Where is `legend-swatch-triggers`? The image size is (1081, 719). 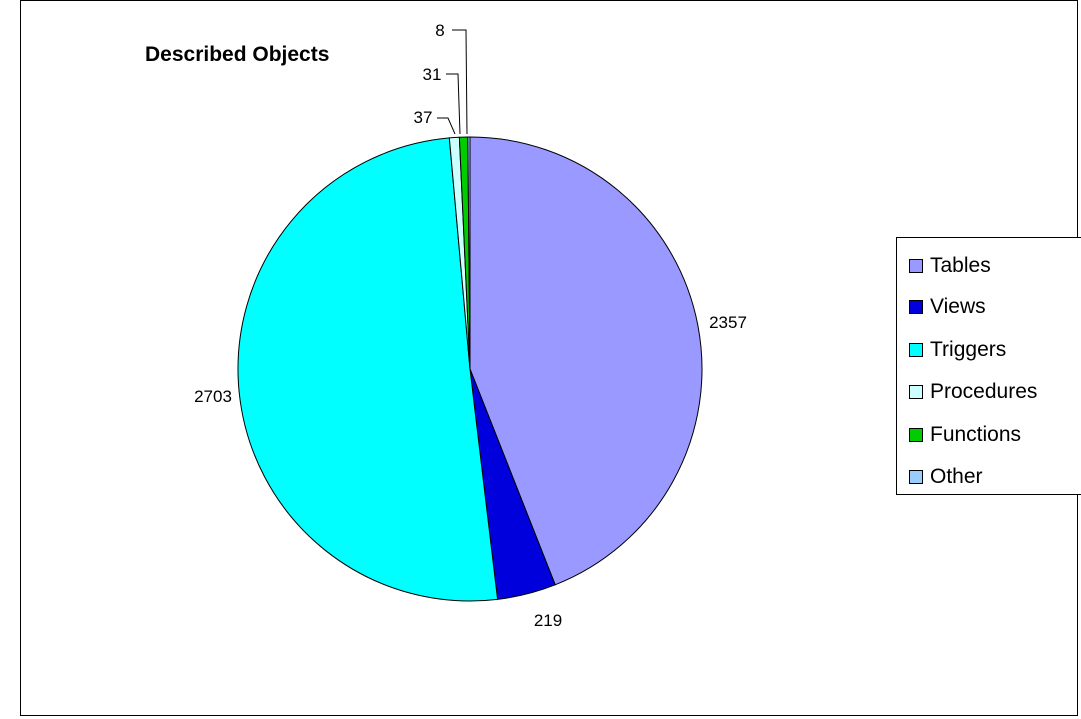 legend-swatch-triggers is located at coordinates (916, 350).